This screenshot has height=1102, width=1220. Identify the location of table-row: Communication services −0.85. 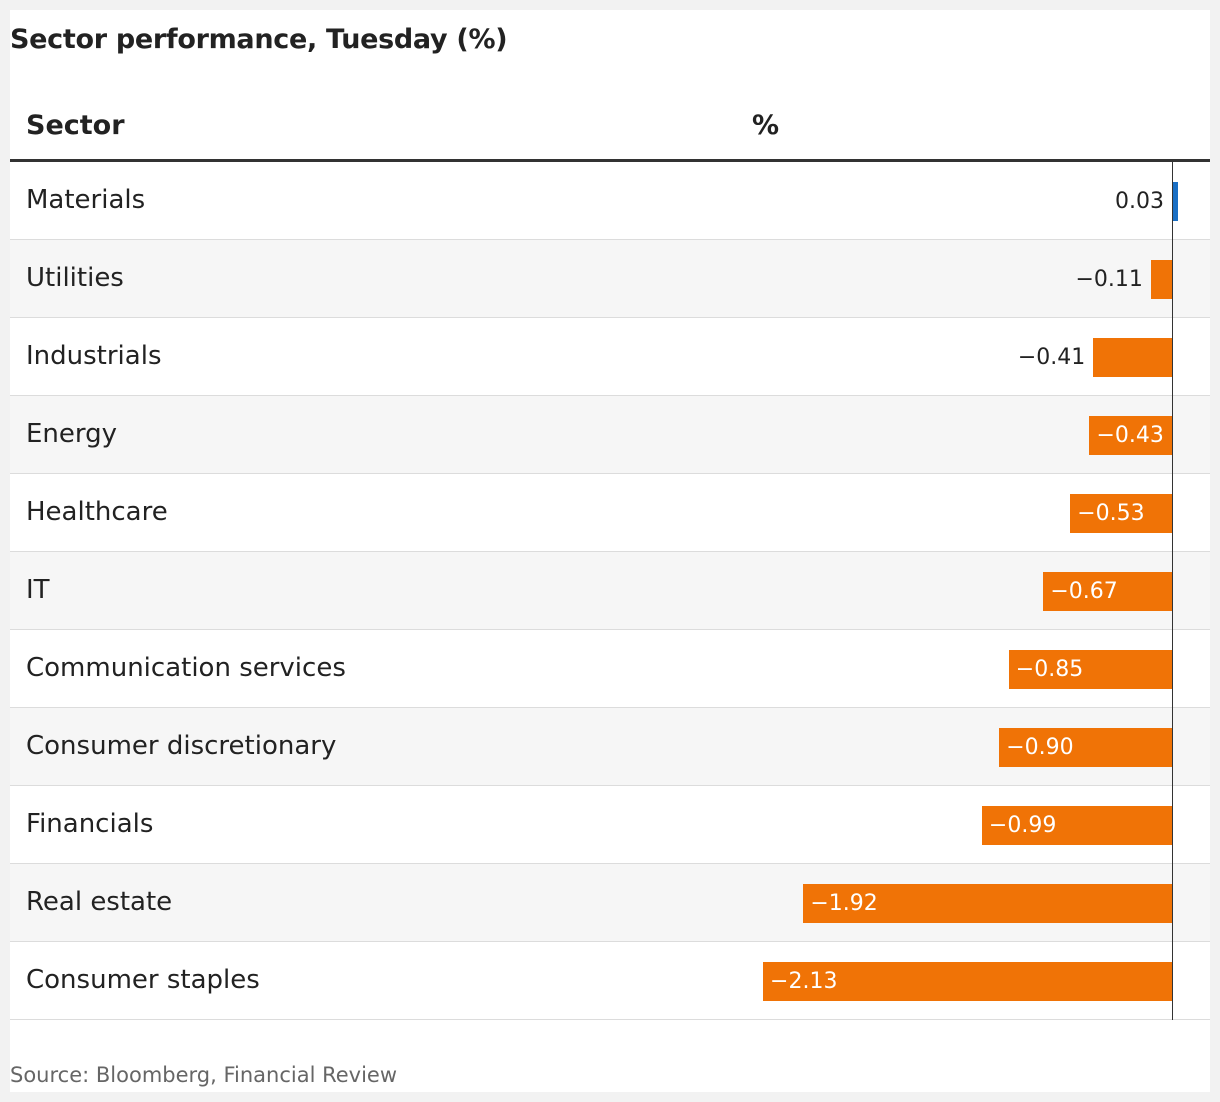
(610, 669).